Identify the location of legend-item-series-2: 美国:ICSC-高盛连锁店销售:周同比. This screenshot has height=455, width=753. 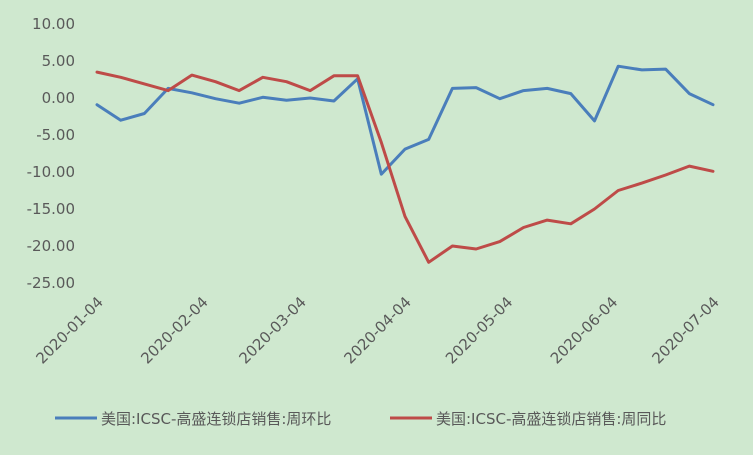
(528, 419).